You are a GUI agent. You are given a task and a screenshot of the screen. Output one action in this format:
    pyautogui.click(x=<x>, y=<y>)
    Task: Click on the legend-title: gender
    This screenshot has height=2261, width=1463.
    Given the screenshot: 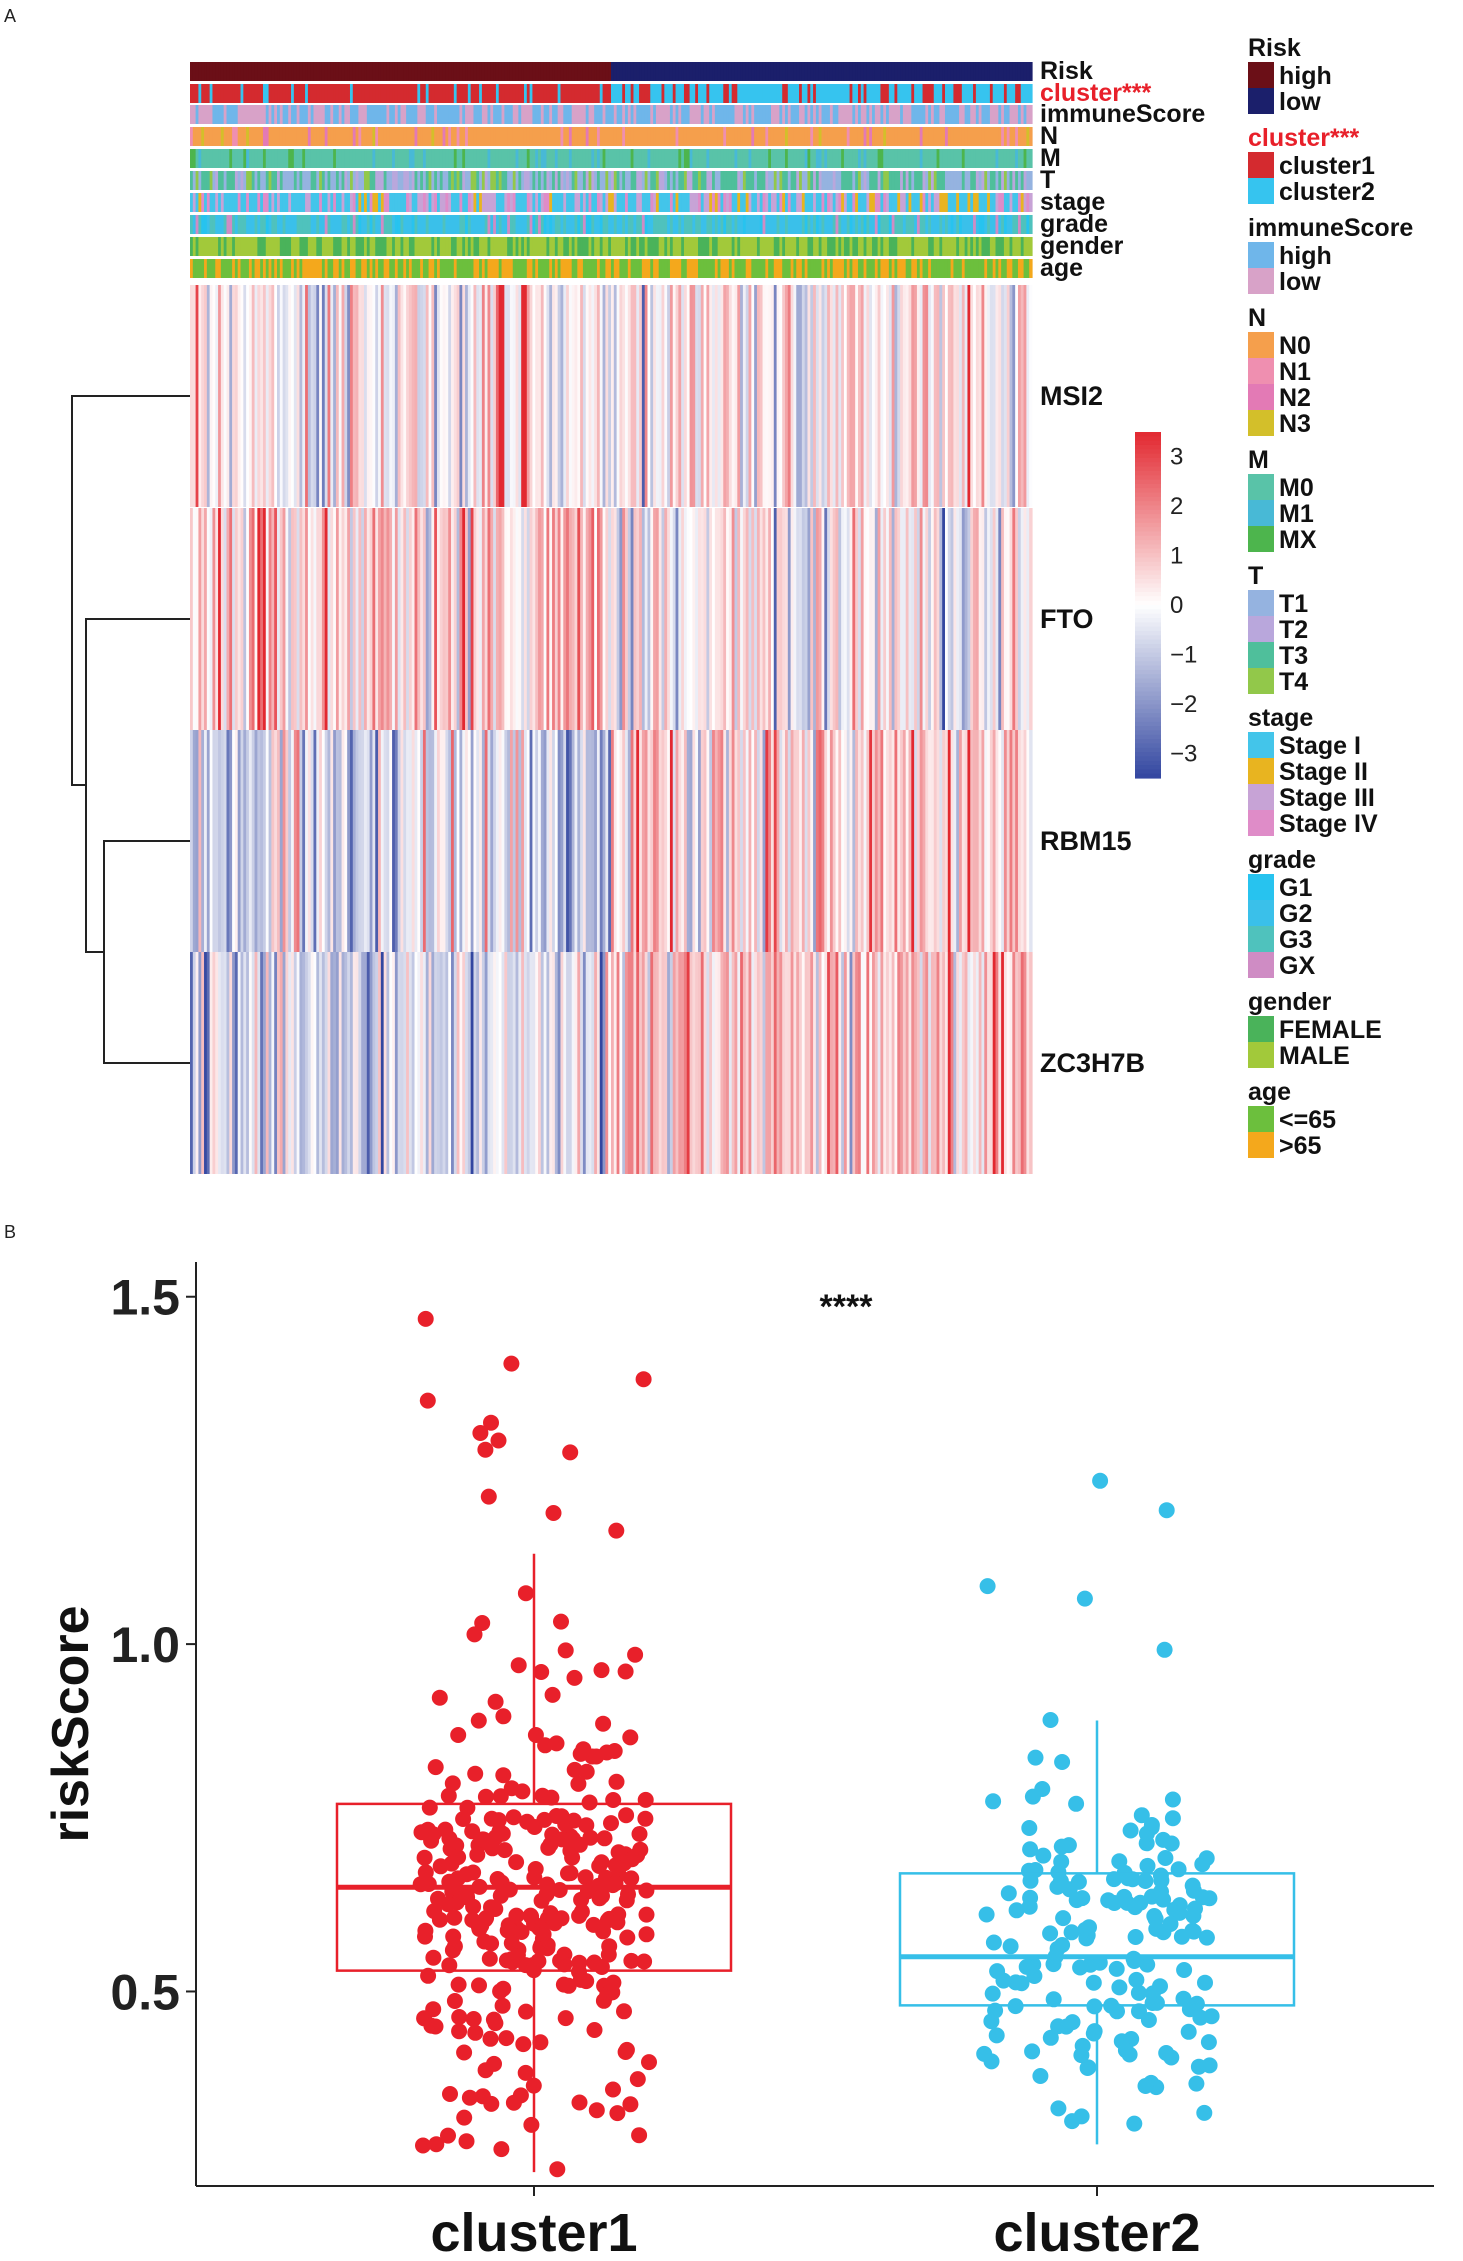 What is the action you would take?
    pyautogui.click(x=1290, y=1002)
    